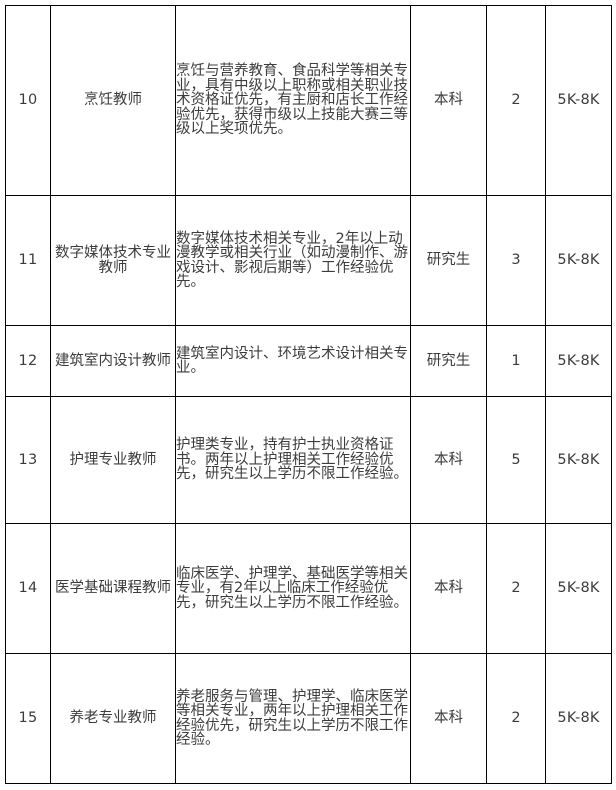 This screenshot has width=616, height=790. Describe the element at coordinates (28, 460) in the screenshot. I see `row-index-cell: 13` at that location.